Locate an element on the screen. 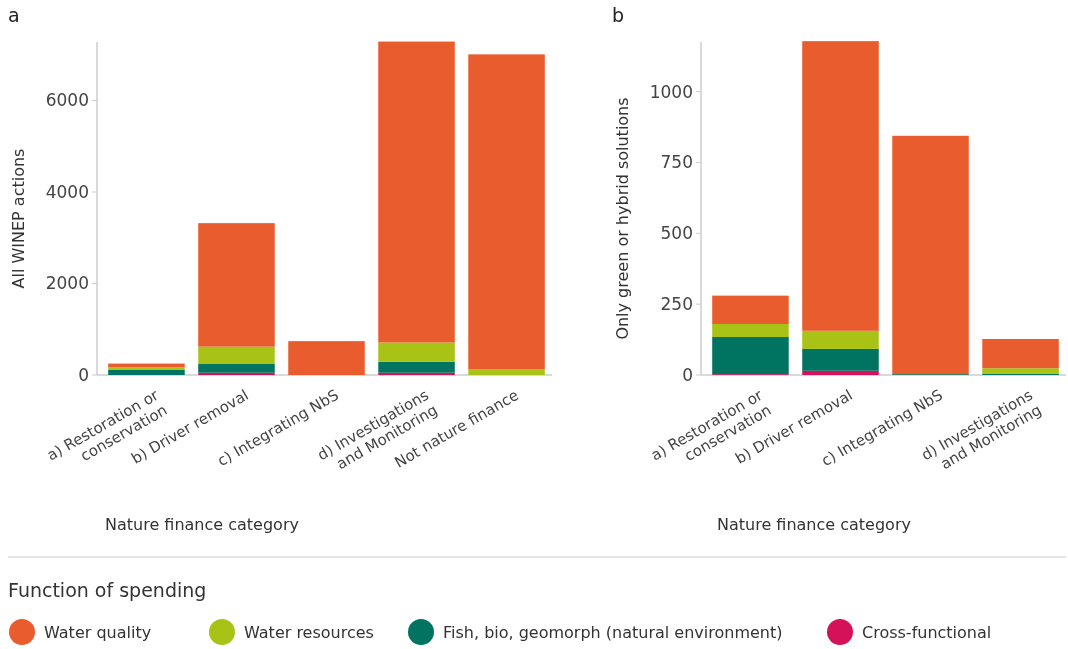 The image size is (1068, 649). y-tick-label: 1000 is located at coordinates (671, 91).